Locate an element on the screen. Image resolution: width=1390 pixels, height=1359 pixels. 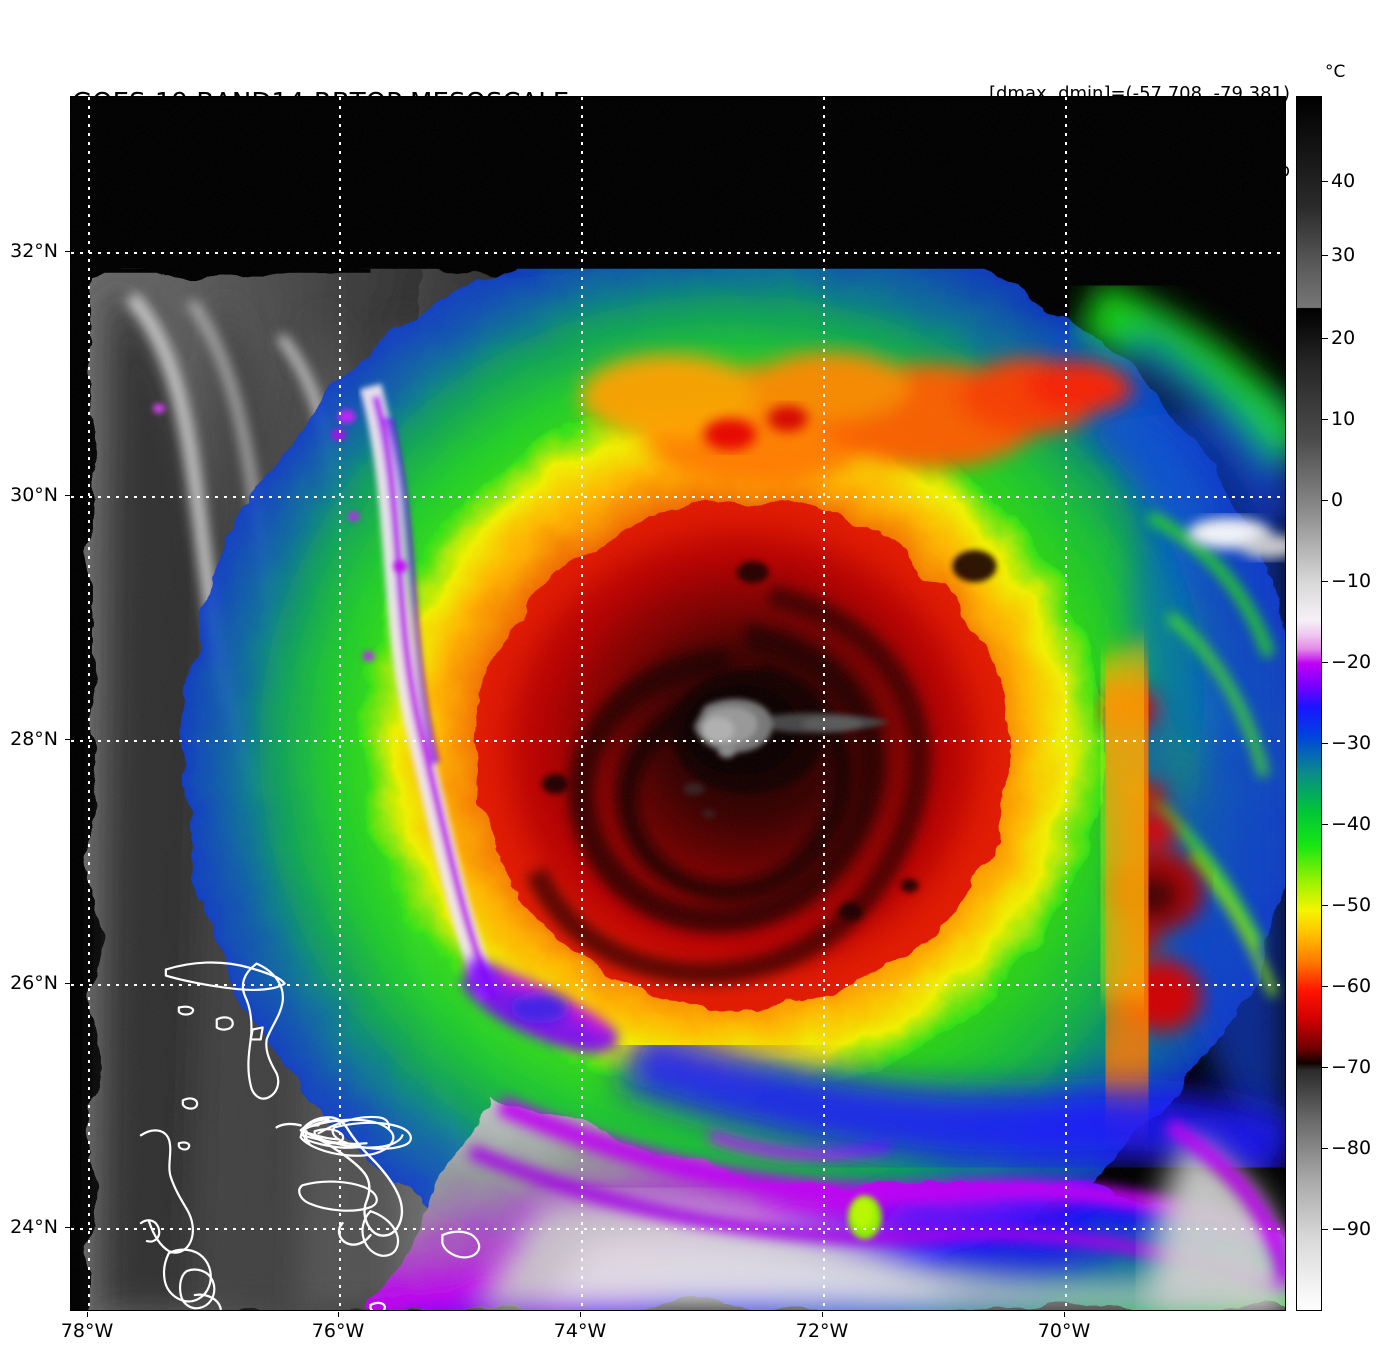
cbar-tick-n80 is located at coordinates (1325, 1148).